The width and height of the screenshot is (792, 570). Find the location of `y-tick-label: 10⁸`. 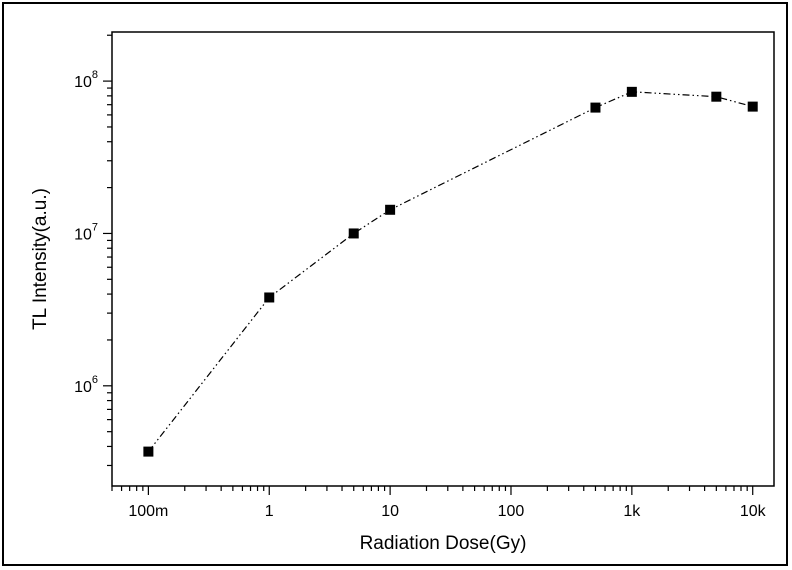

y-tick-label: 10⁸ is located at coordinates (86, 80).